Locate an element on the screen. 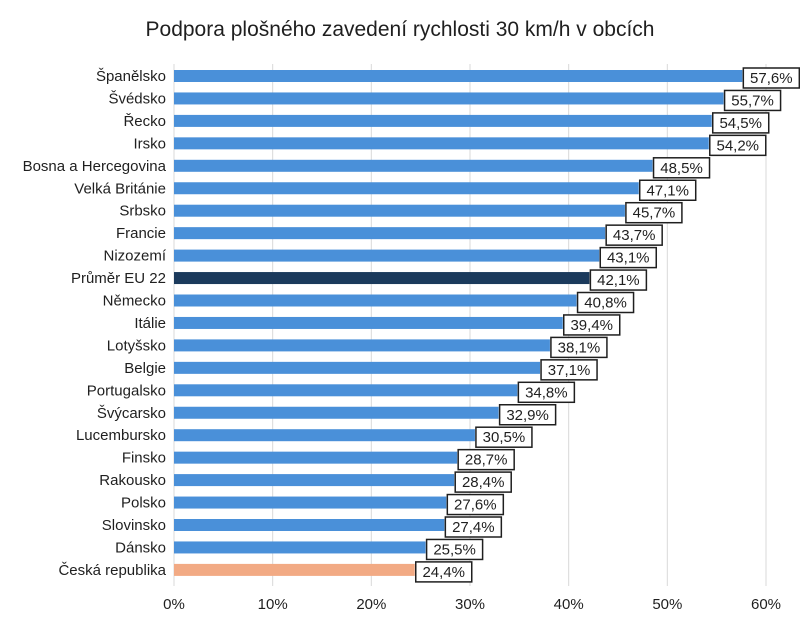 The width and height of the screenshot is (800, 623). category-label: Bosna a Hercegovina is located at coordinates (95, 166).